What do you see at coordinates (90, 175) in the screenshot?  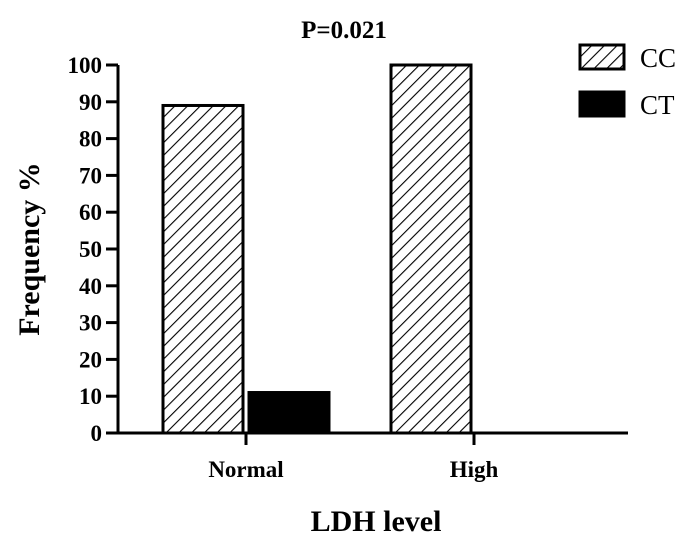 I see `y-tick-label: 70` at bounding box center [90, 175].